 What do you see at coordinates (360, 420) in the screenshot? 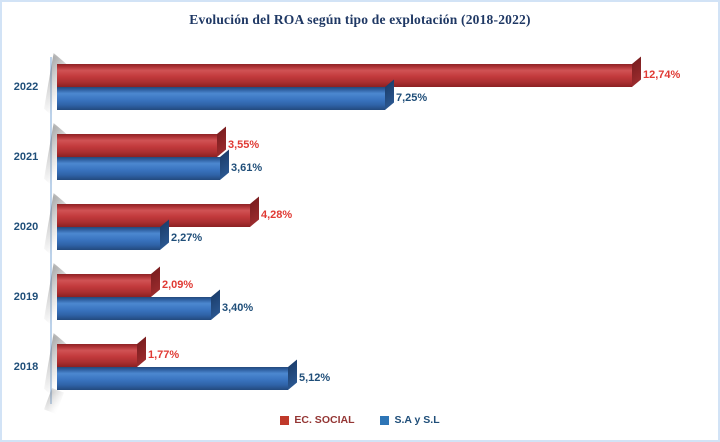
I see `legend: EC. SOCIAL S.A y S.L` at bounding box center [360, 420].